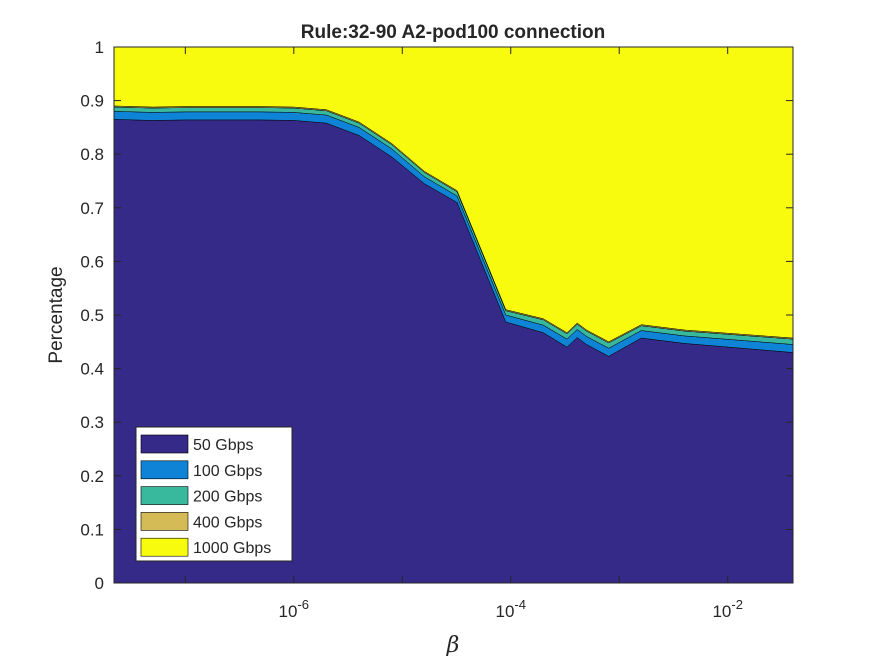 This screenshot has width=875, height=656. What do you see at coordinates (92, 369) in the screenshot?
I see `y-tick-label: 0.4` at bounding box center [92, 369].